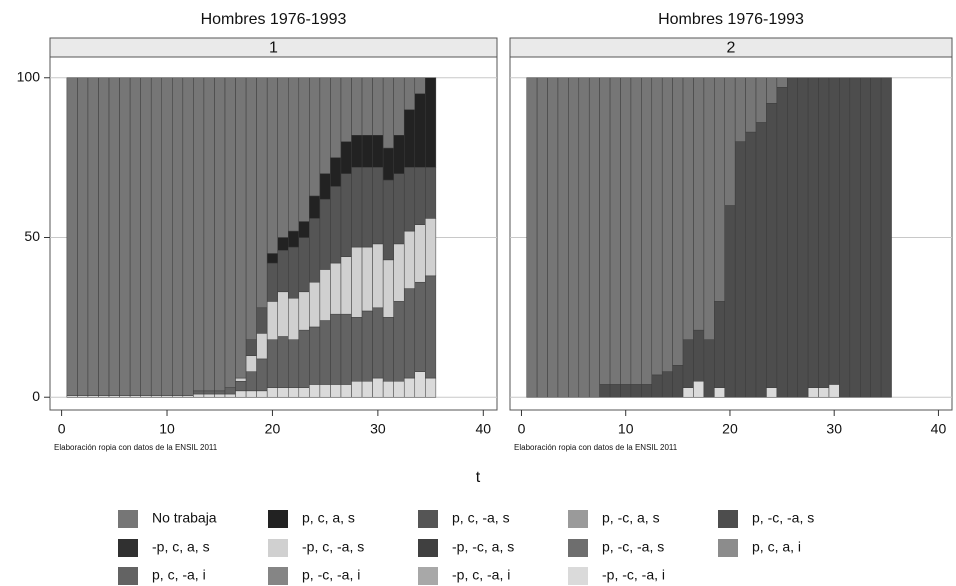 The width and height of the screenshot is (956, 586). I want to click on y-tick-label: 100, so click(29, 76).